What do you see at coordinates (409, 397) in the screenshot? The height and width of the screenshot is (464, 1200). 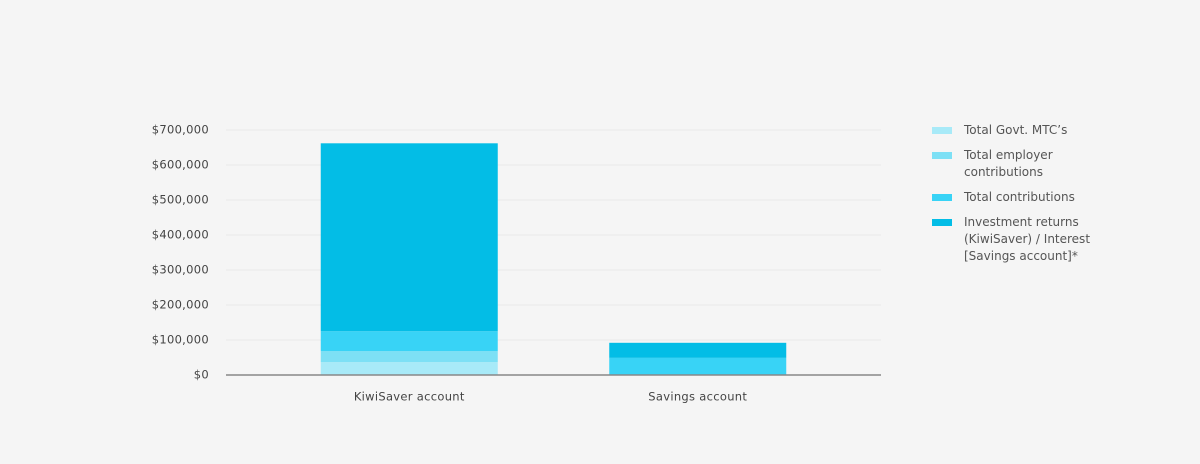 I see `x-tick-label: KiwiSaver account` at bounding box center [409, 397].